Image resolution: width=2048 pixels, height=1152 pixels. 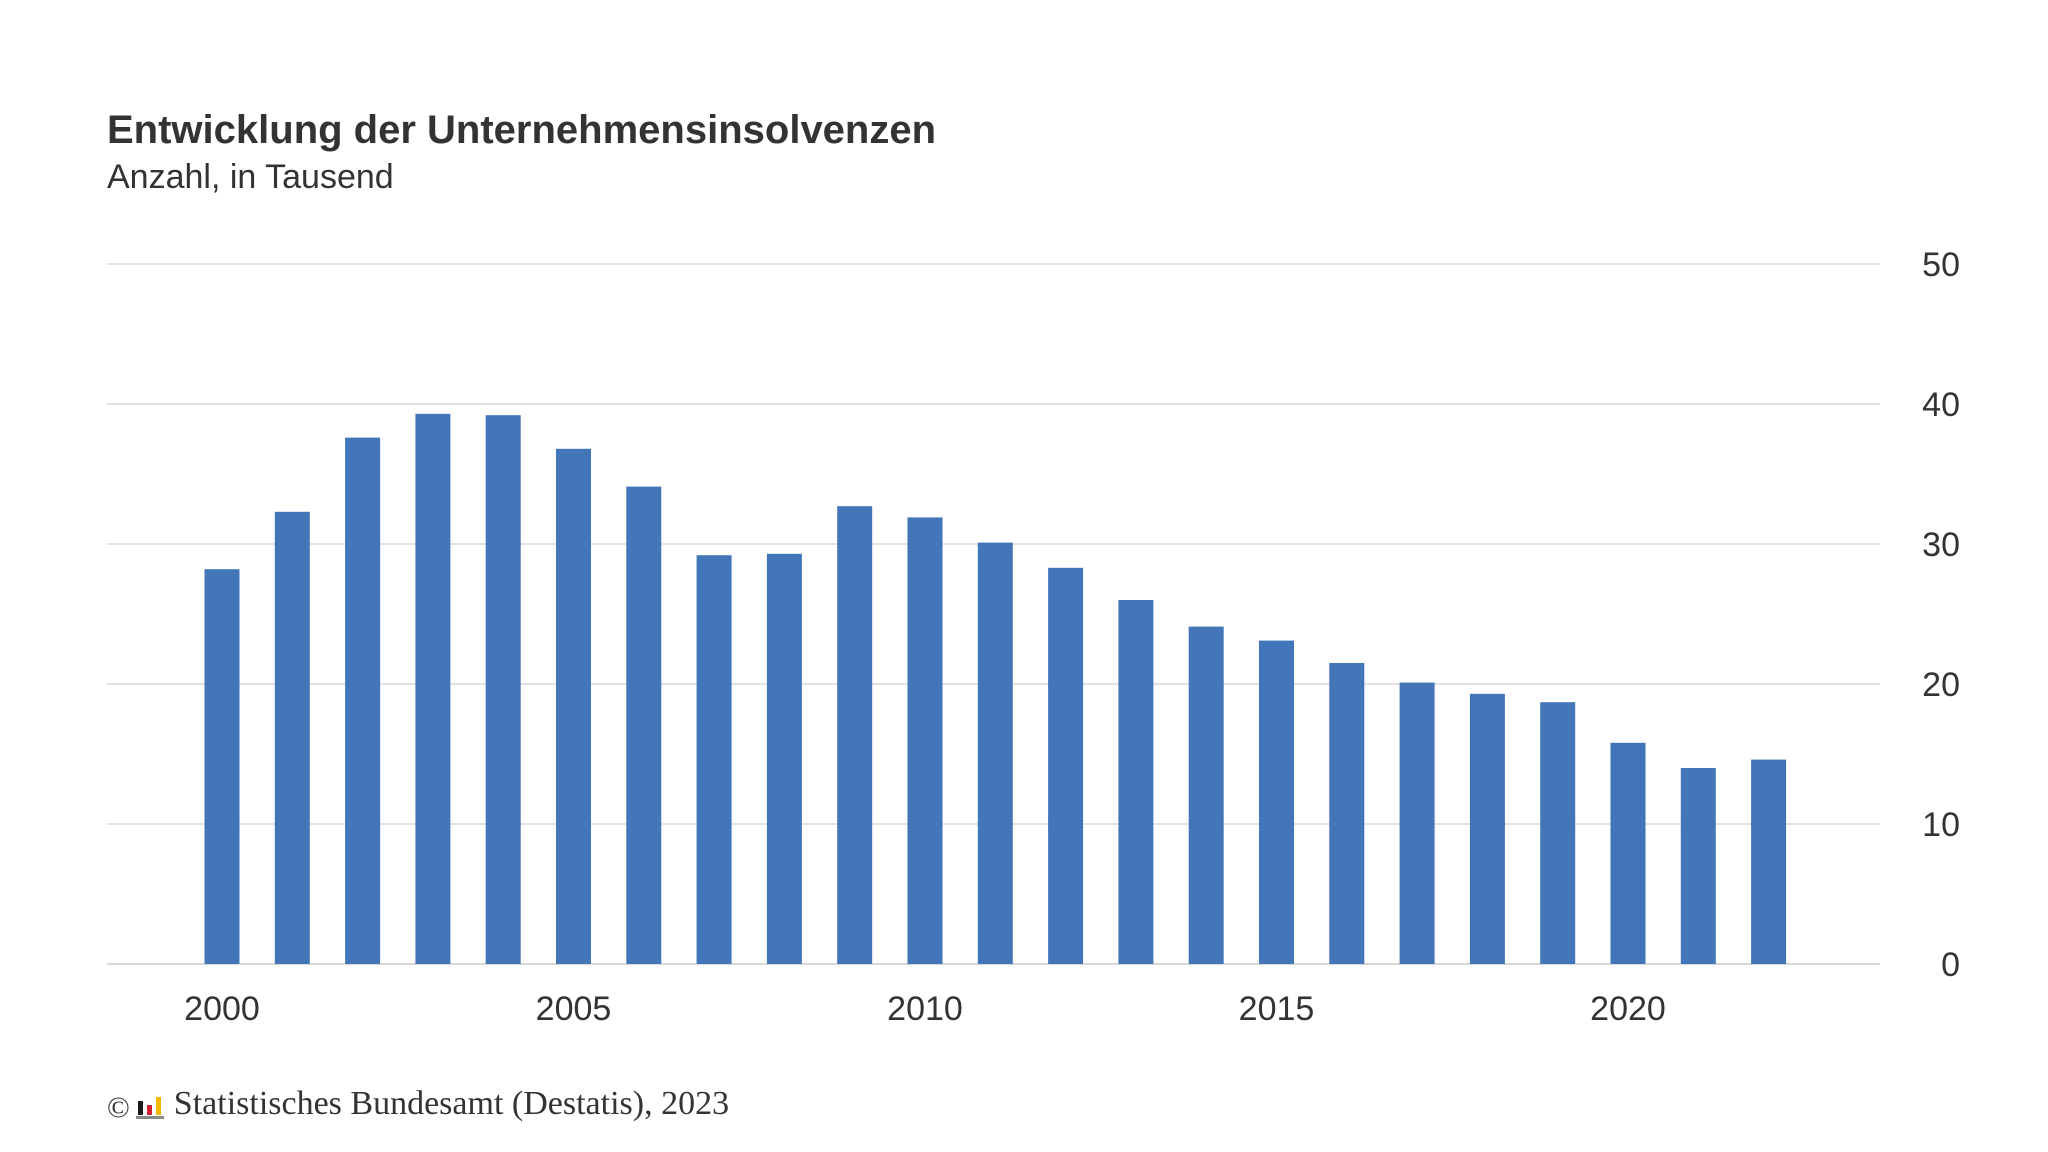 What do you see at coordinates (784, 758) in the screenshot?
I see `bar-2008` at bounding box center [784, 758].